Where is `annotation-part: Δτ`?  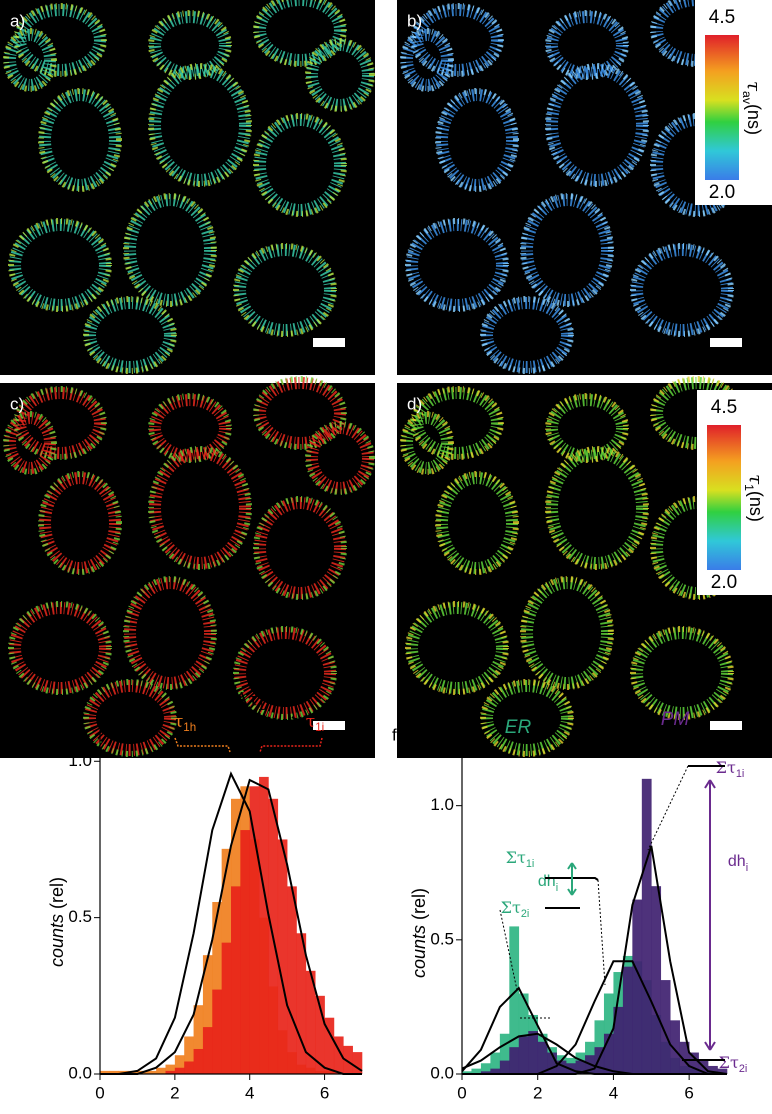
annotation-part: Δτ is located at coordinates (246, 699).